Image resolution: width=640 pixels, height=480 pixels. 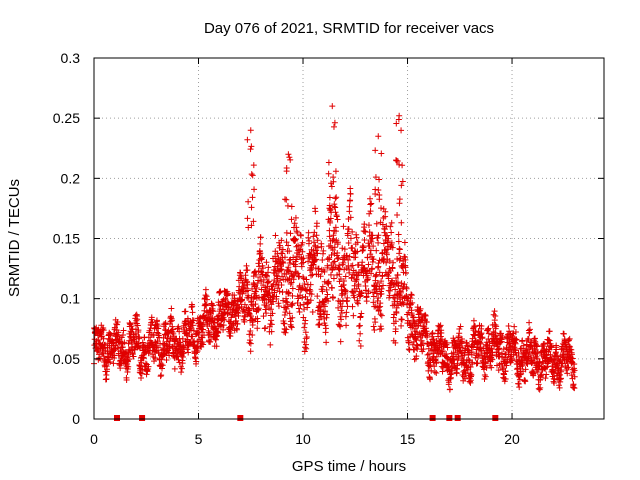 I want to click on gap-markers, so click(x=306, y=418).